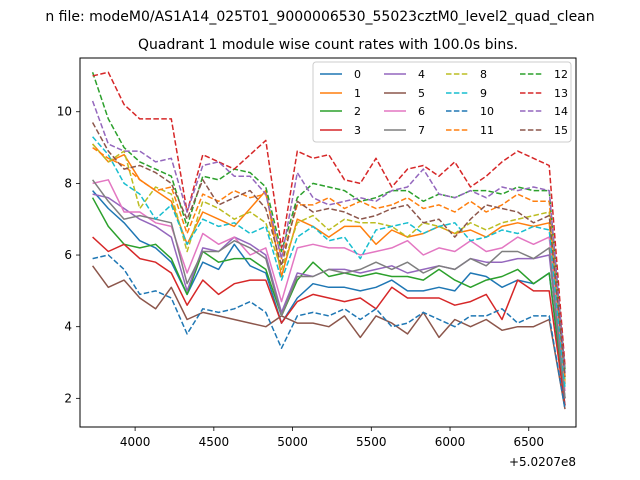 The height and width of the screenshot is (480, 640). I want to click on legend-label-14: 14, so click(561, 111).